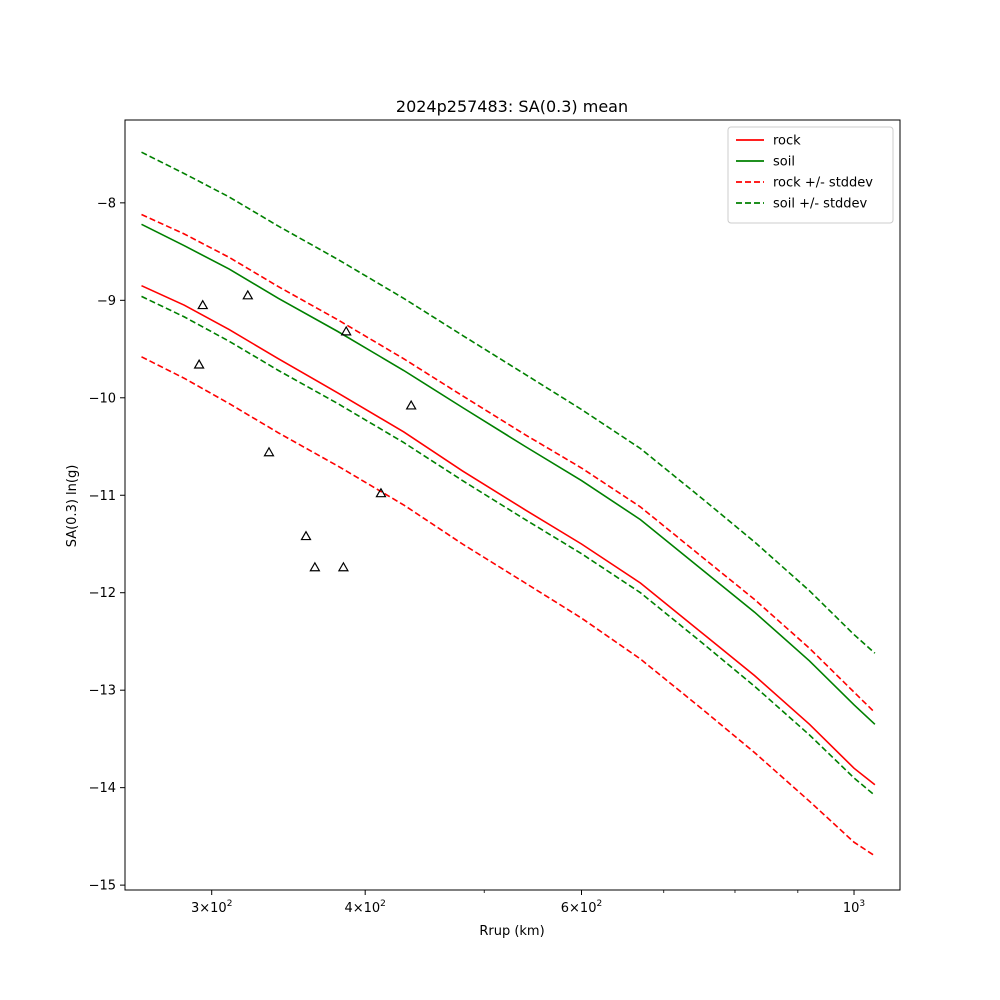 Image resolution: width=1000 pixels, height=1000 pixels. I want to click on y-axis-label: SA(0.3) ln(g), so click(72, 506).